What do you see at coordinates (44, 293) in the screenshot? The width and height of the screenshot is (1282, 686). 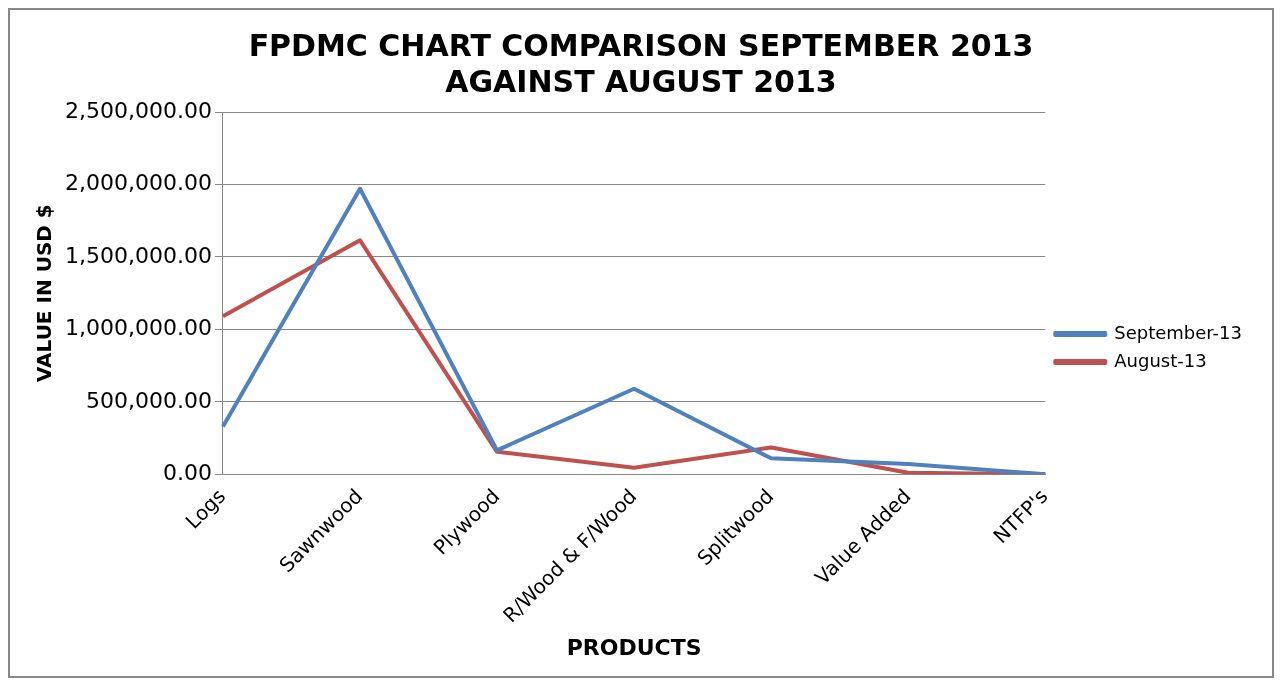 I see `y-axis-title: VALUE IN USD $` at bounding box center [44, 293].